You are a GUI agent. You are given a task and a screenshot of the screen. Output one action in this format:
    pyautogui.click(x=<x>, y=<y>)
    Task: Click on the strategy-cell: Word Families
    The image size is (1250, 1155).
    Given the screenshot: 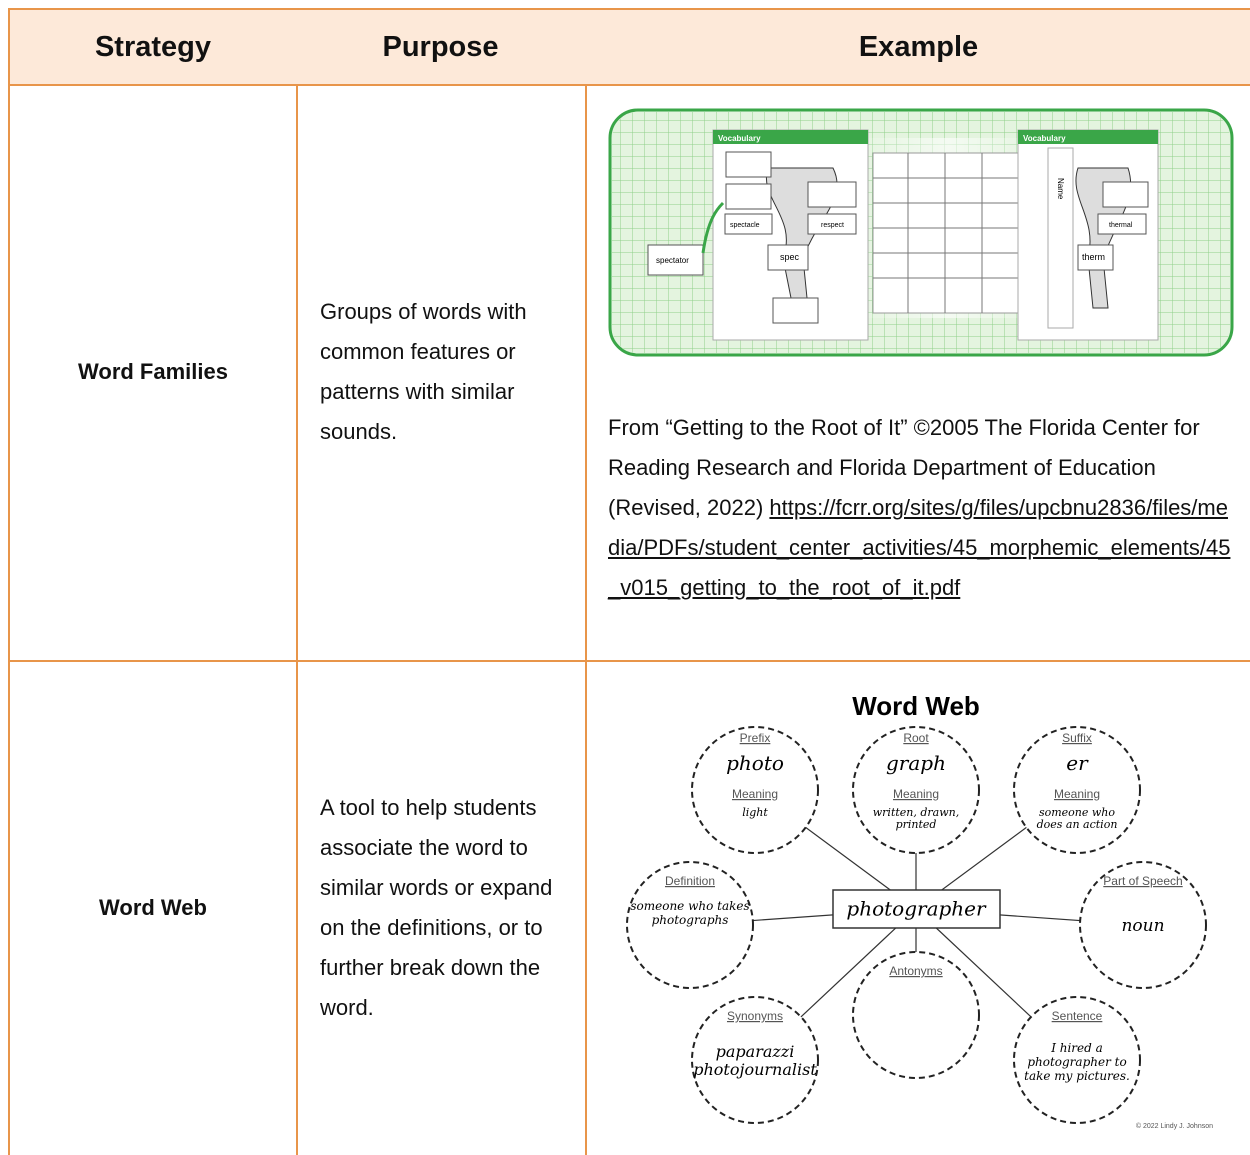 What is the action you would take?
    pyautogui.click(x=153, y=373)
    